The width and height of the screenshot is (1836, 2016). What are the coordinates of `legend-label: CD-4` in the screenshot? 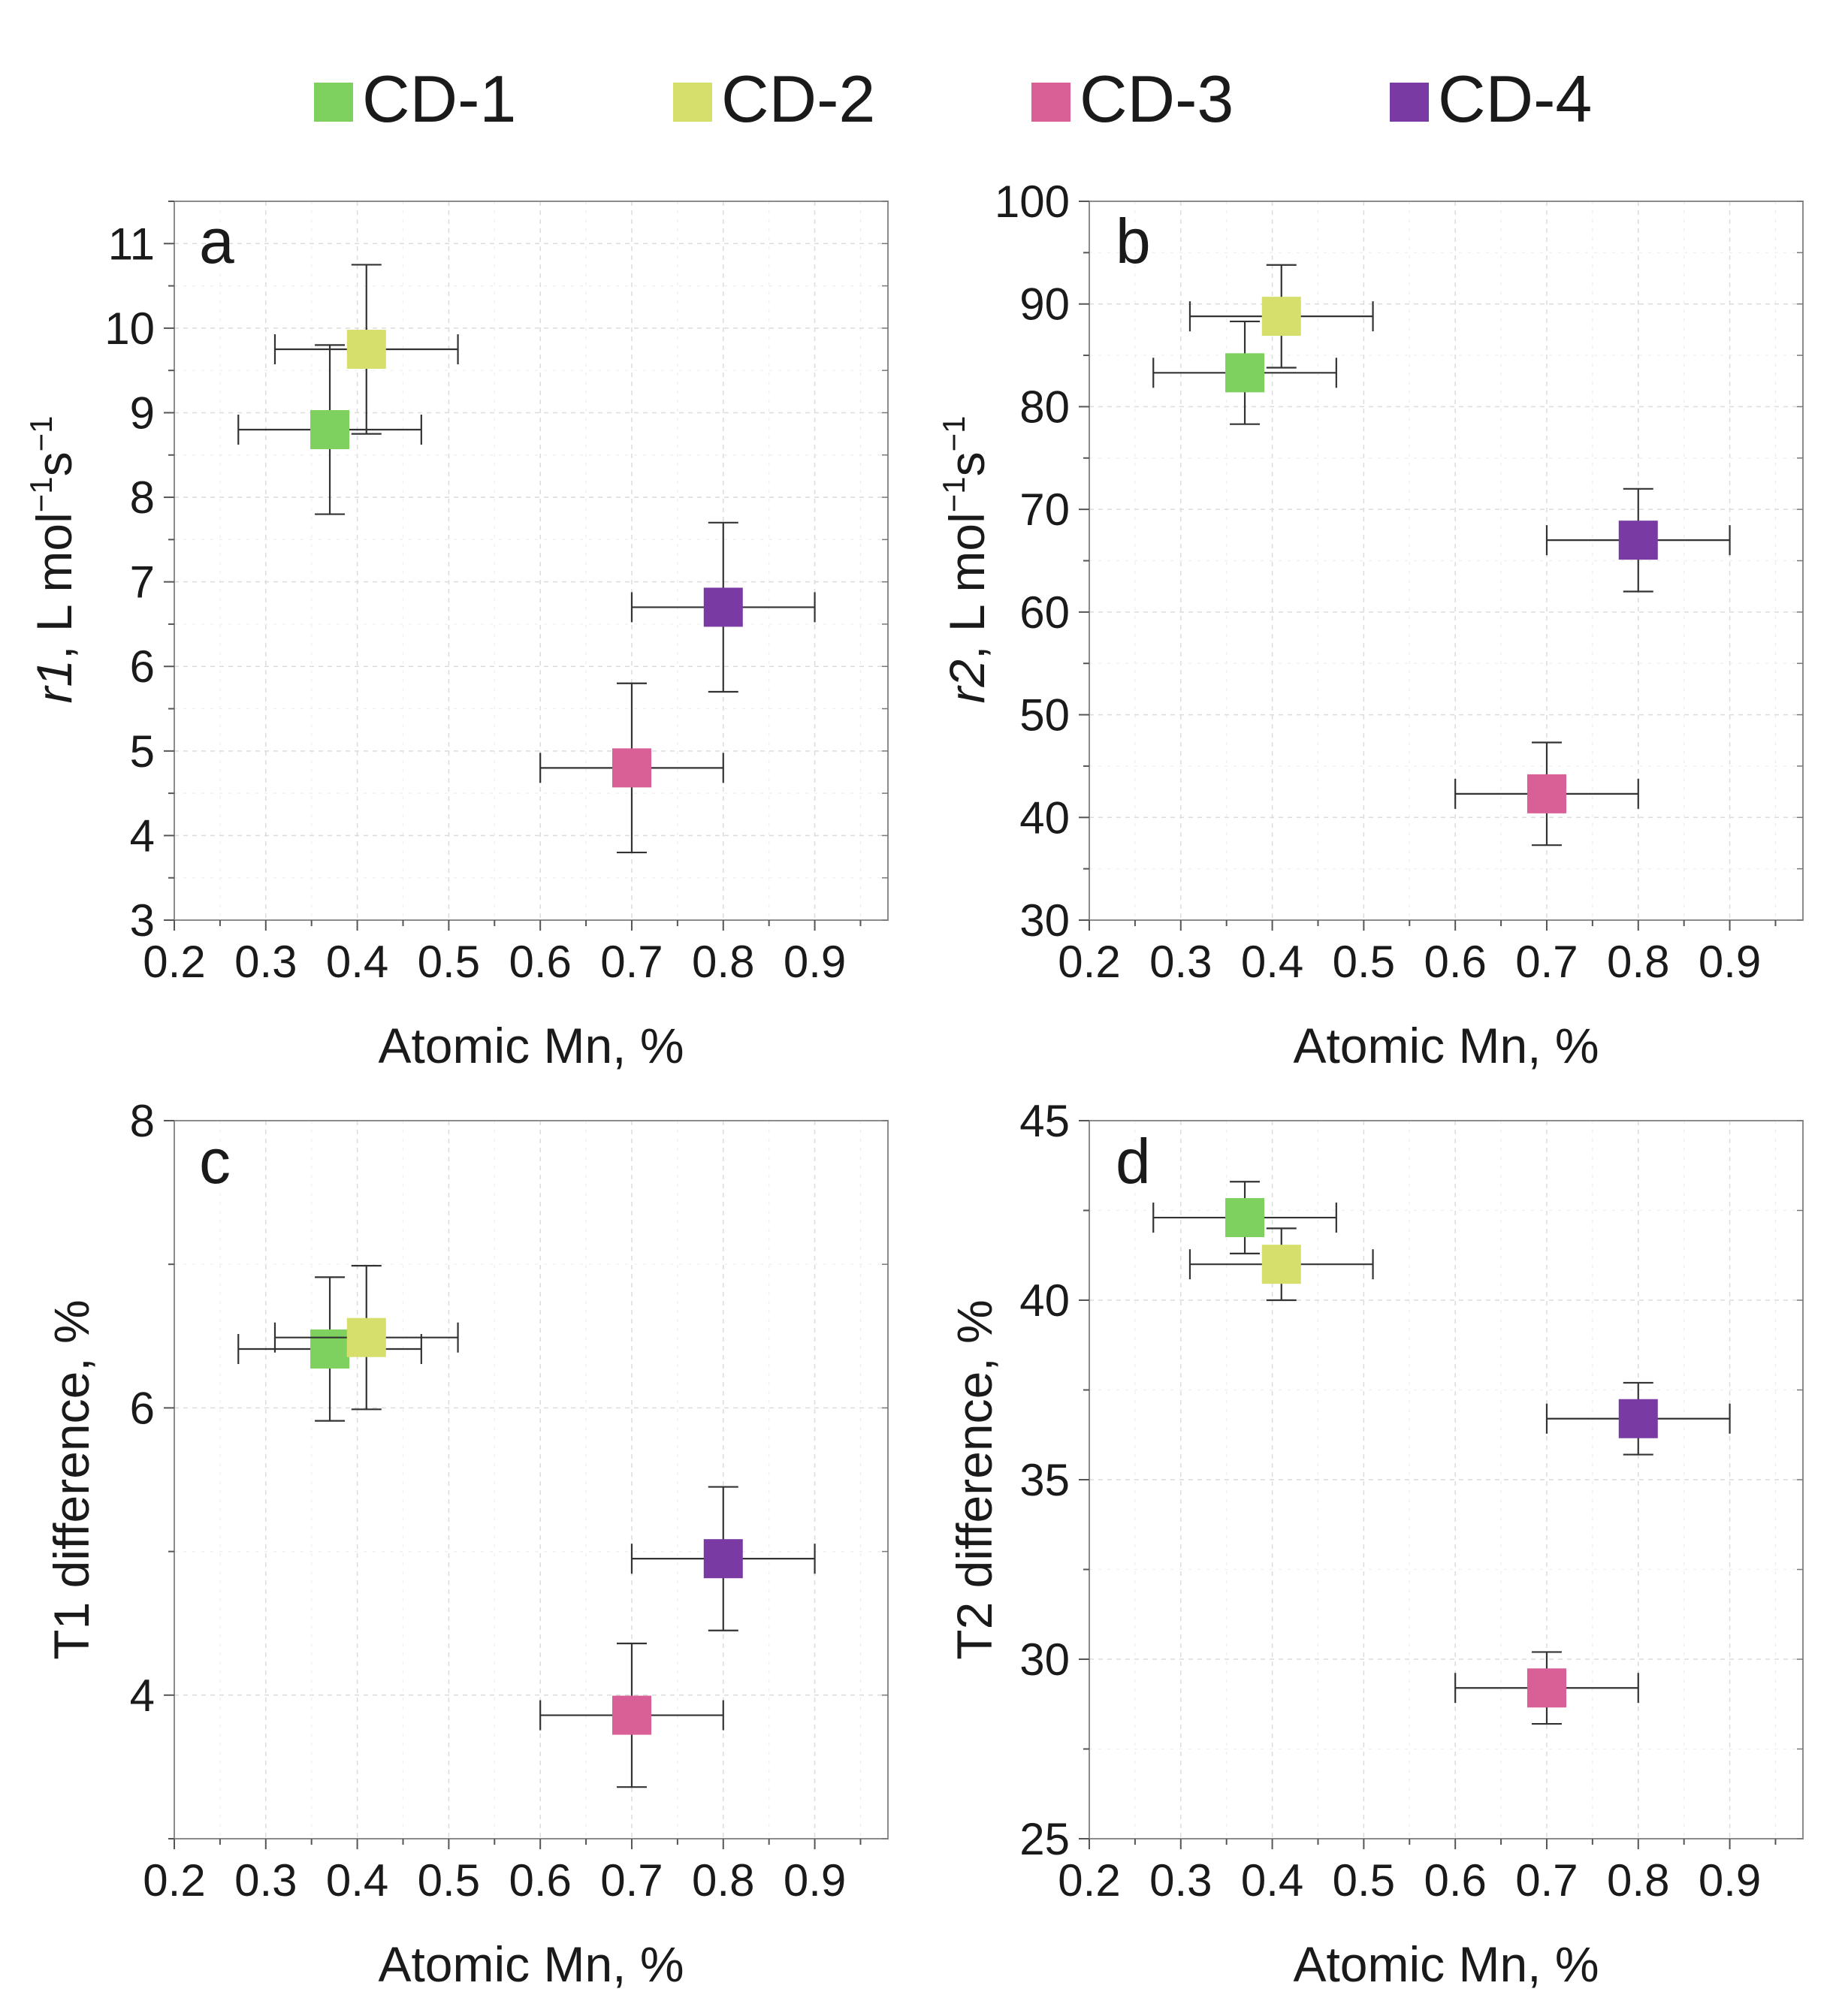 It's located at (1515, 99).